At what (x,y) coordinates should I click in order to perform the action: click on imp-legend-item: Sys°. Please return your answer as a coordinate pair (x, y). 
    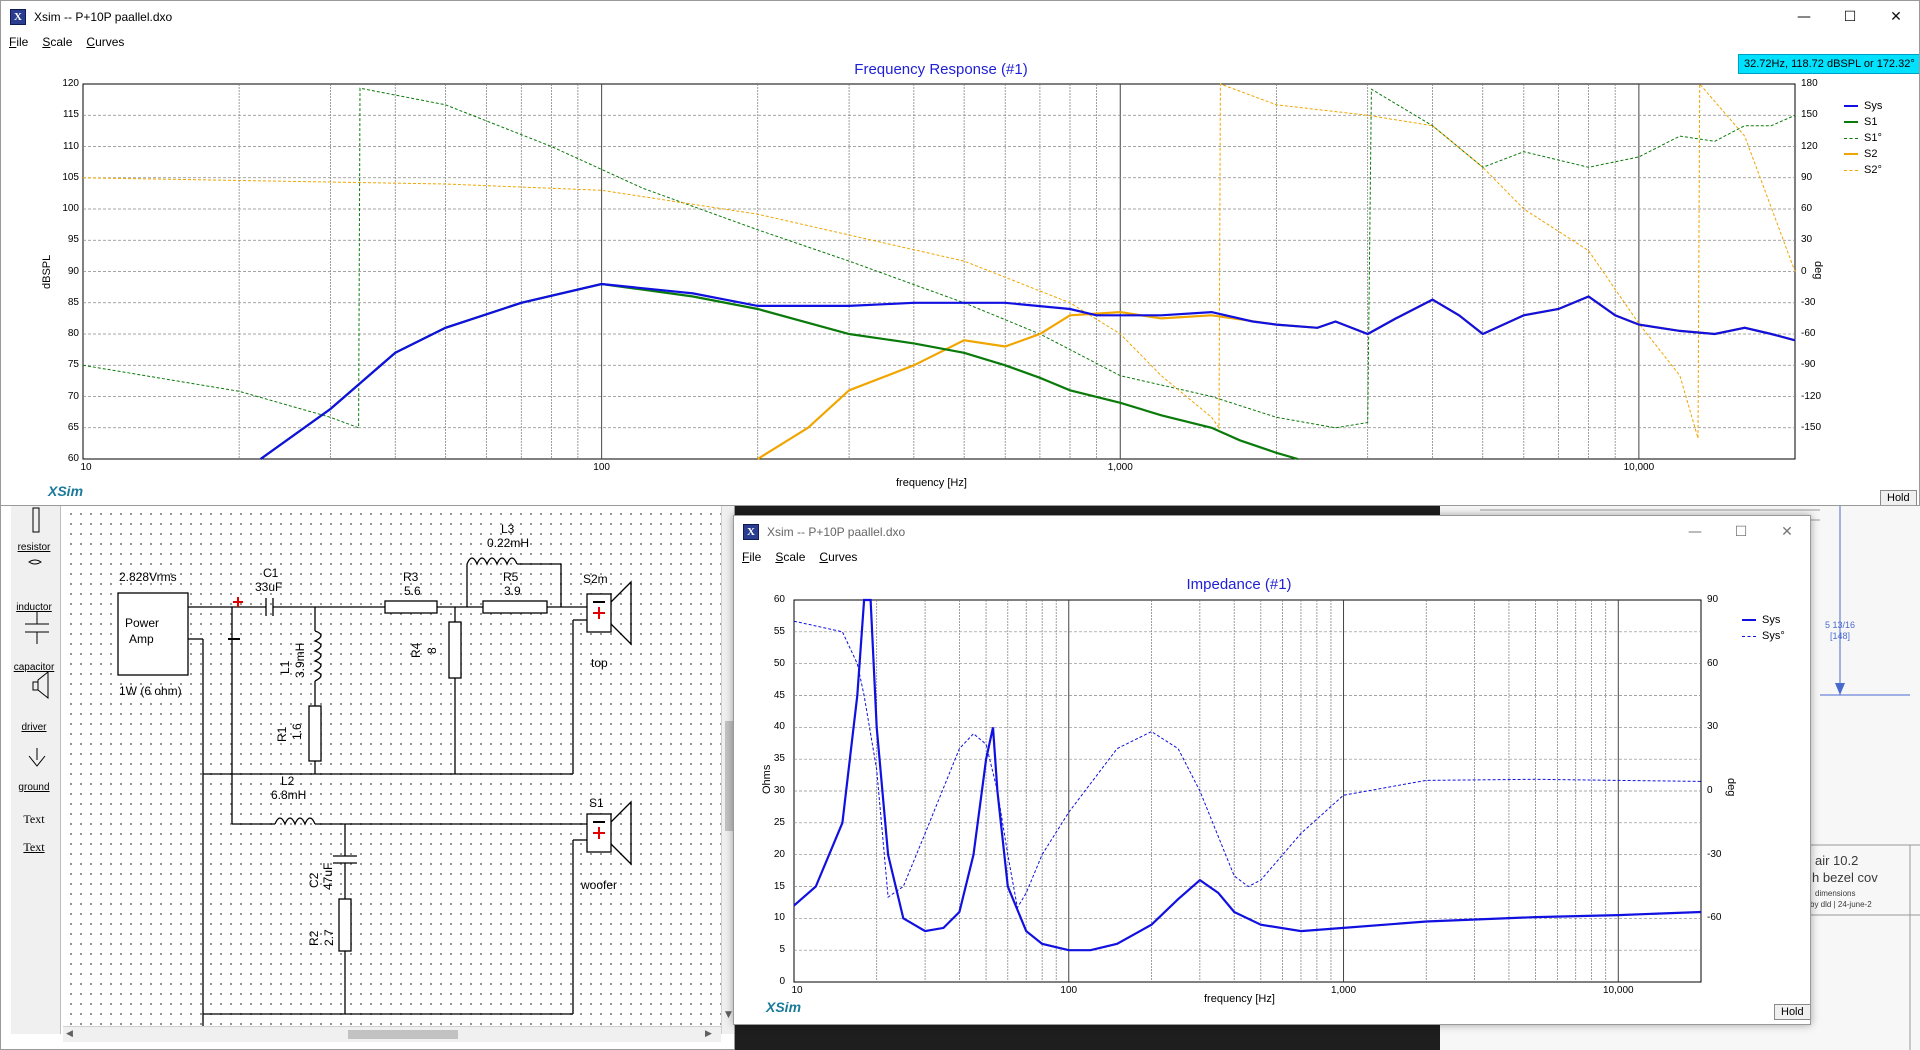
    Looking at the image, I should click on (1763, 636).